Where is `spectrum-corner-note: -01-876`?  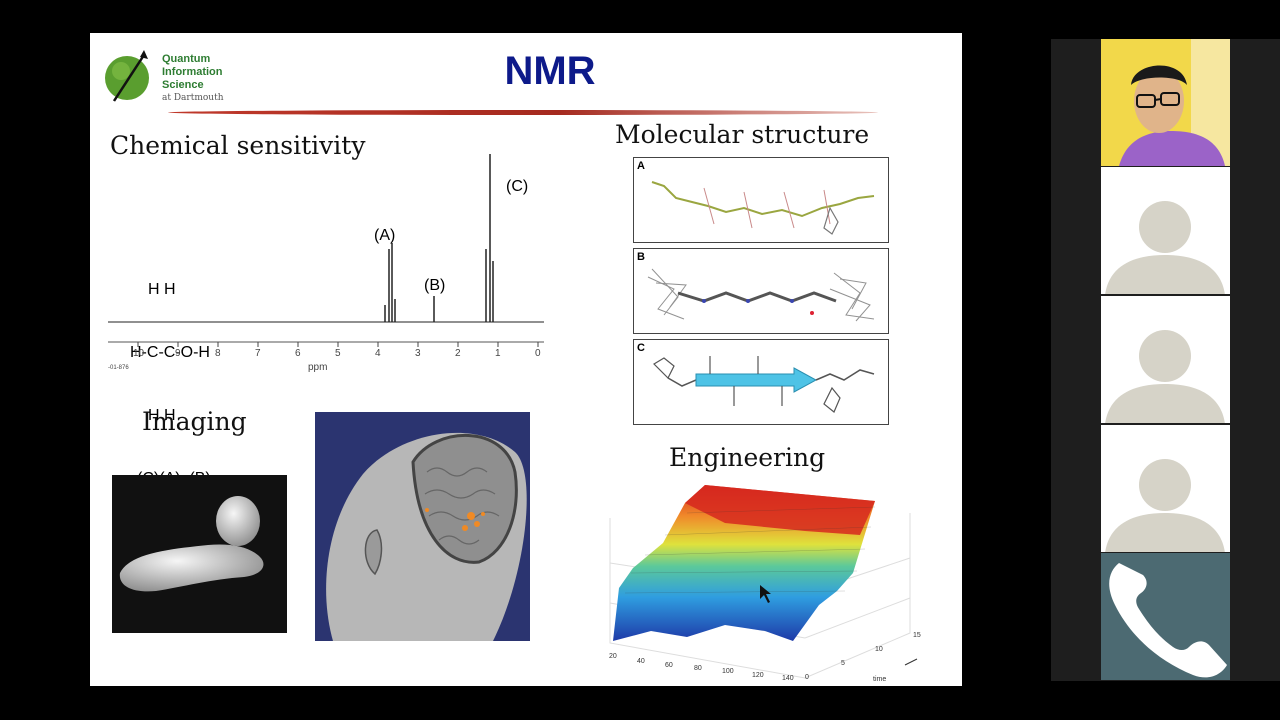 spectrum-corner-note: -01-876 is located at coordinates (118, 368).